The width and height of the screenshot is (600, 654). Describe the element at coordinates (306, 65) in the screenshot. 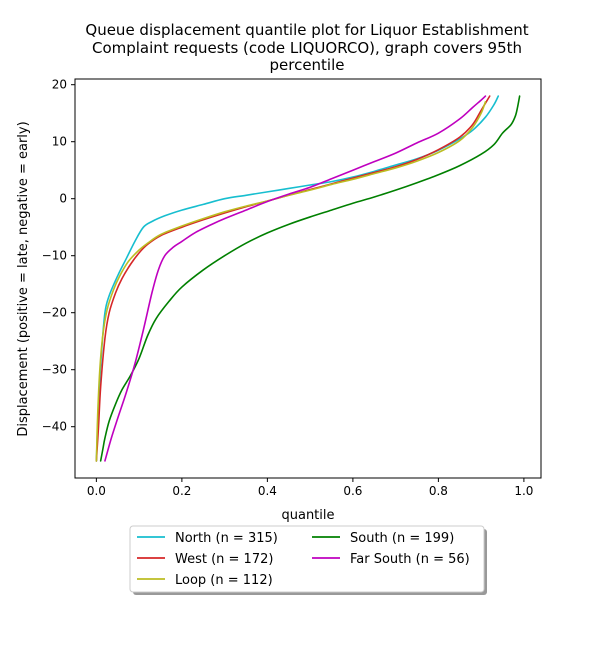

I see `chart-title-line-3: percentile` at that location.